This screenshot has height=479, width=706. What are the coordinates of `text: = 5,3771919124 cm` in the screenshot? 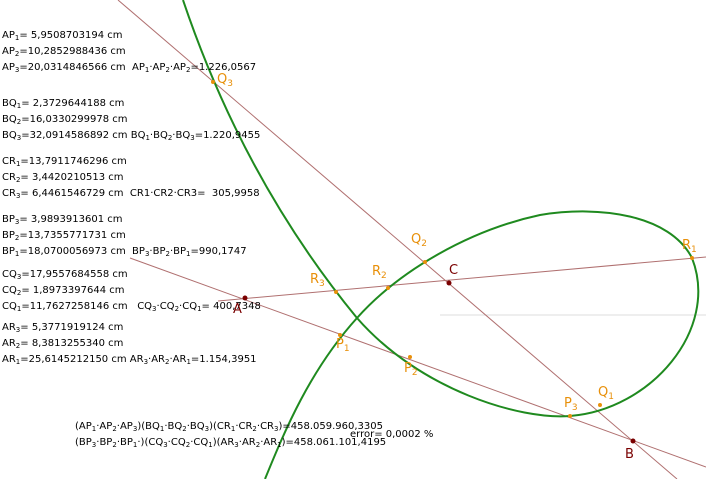 It's located at (72, 327).